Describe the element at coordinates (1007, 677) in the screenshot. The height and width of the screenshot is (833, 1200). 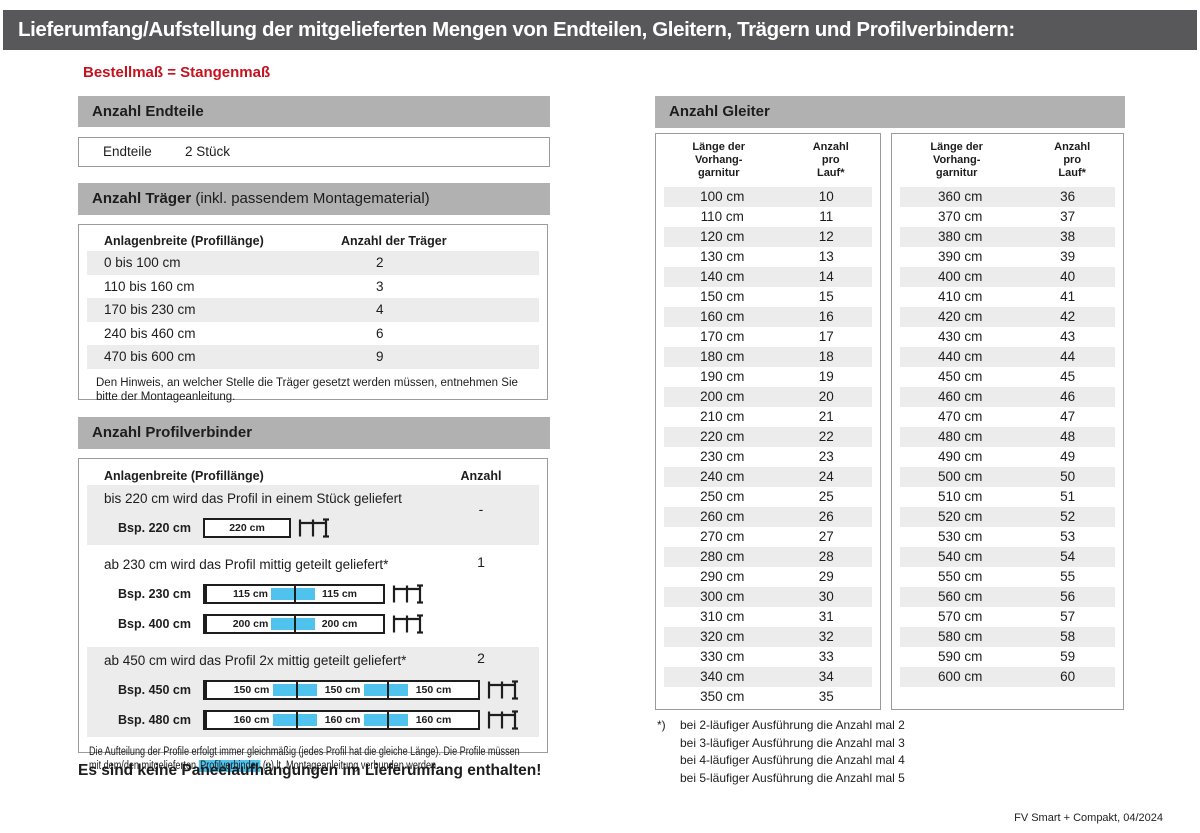
I see `table-row: 600 cm 60` at that location.